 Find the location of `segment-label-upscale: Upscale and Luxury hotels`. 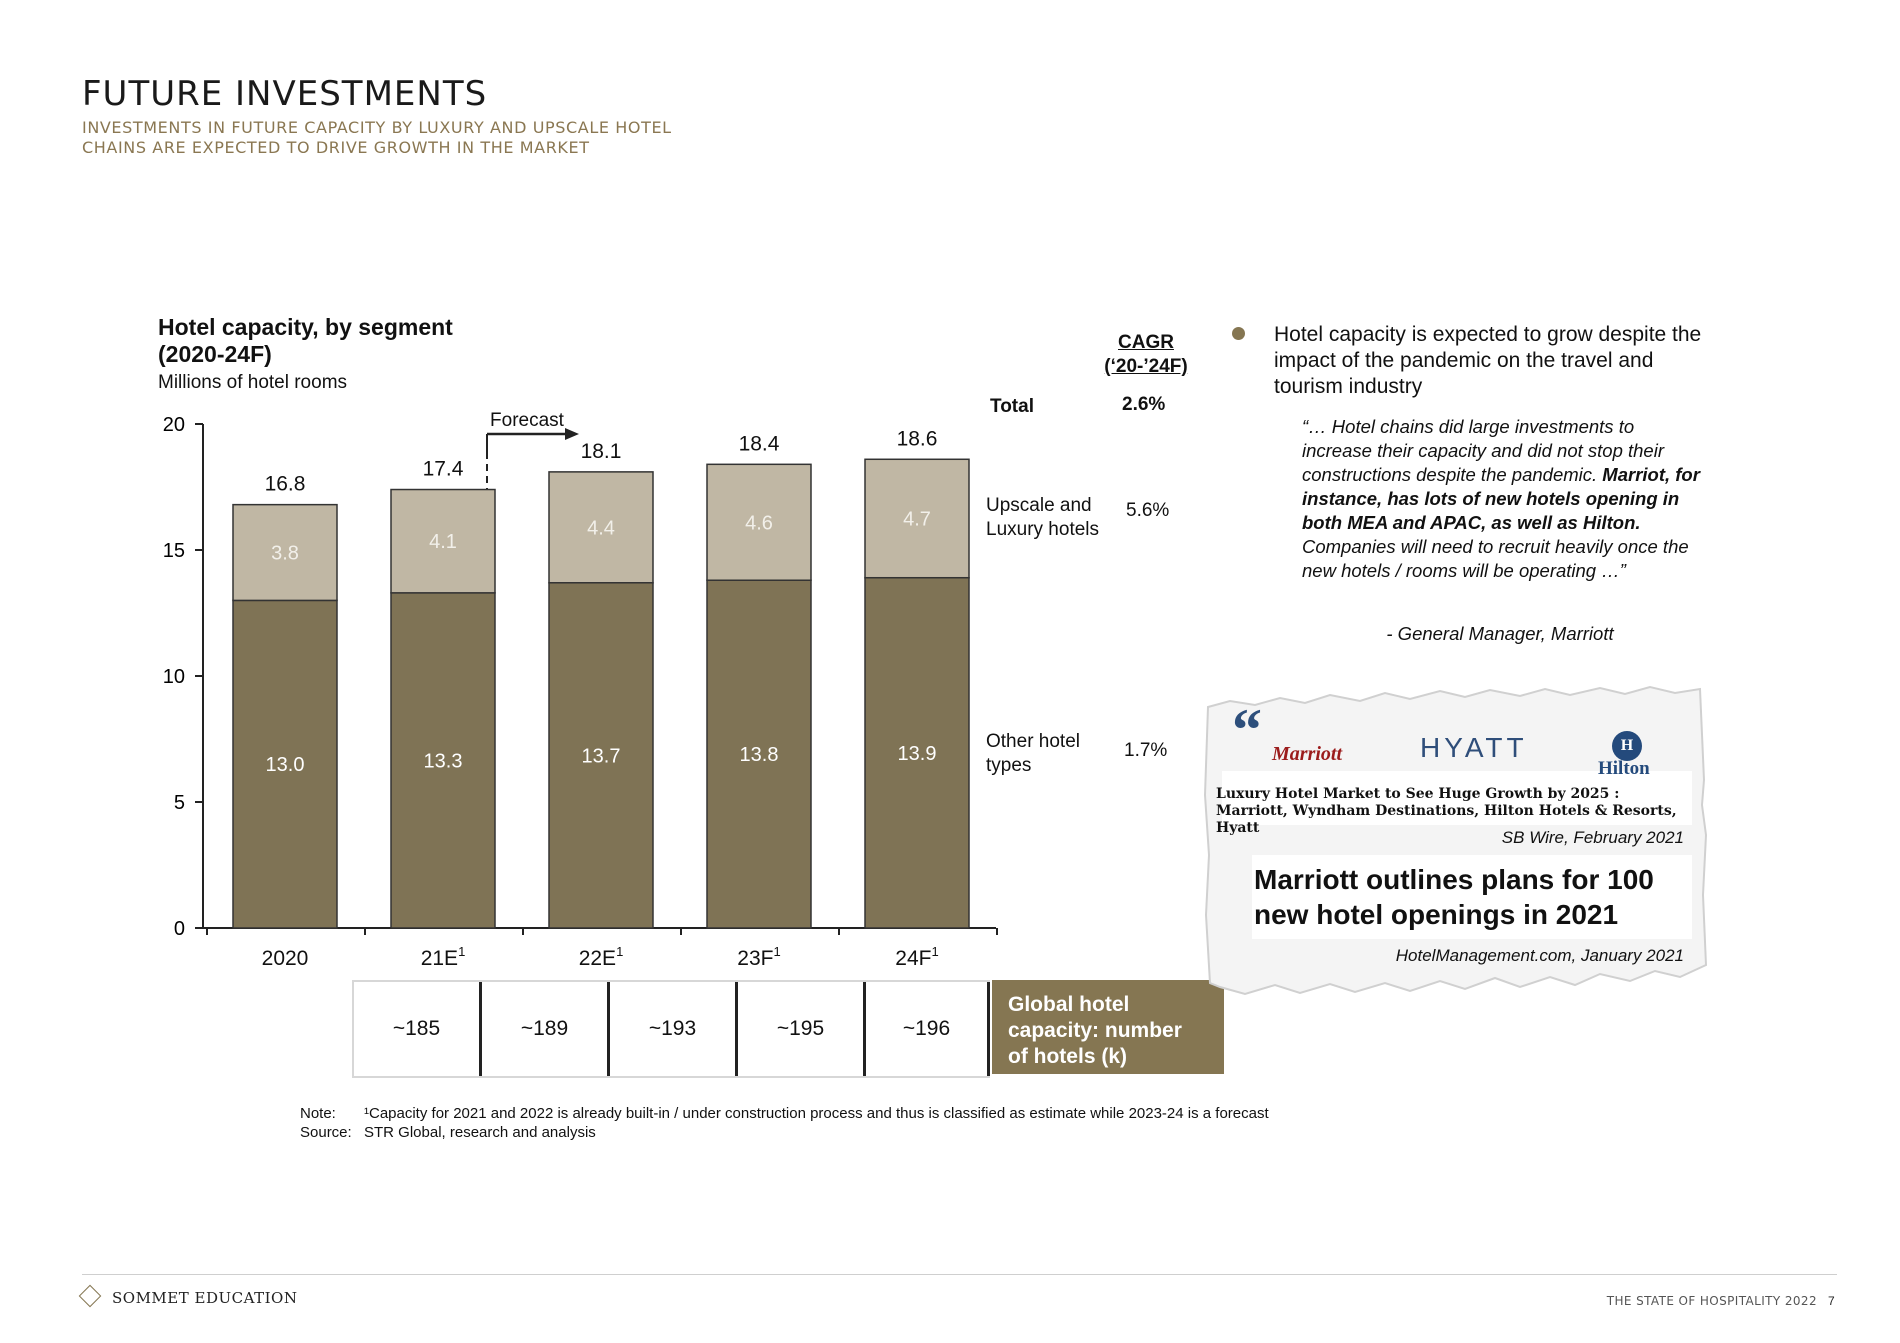

segment-label-upscale: Upscale and Luxury hotels is located at coordinates (1042, 518).